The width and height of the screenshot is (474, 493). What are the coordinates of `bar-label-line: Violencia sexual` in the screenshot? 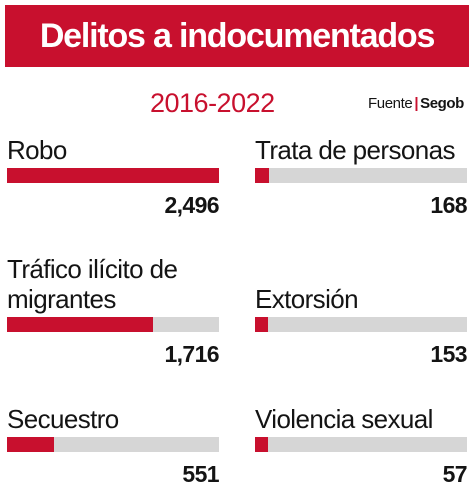 It's located at (344, 419).